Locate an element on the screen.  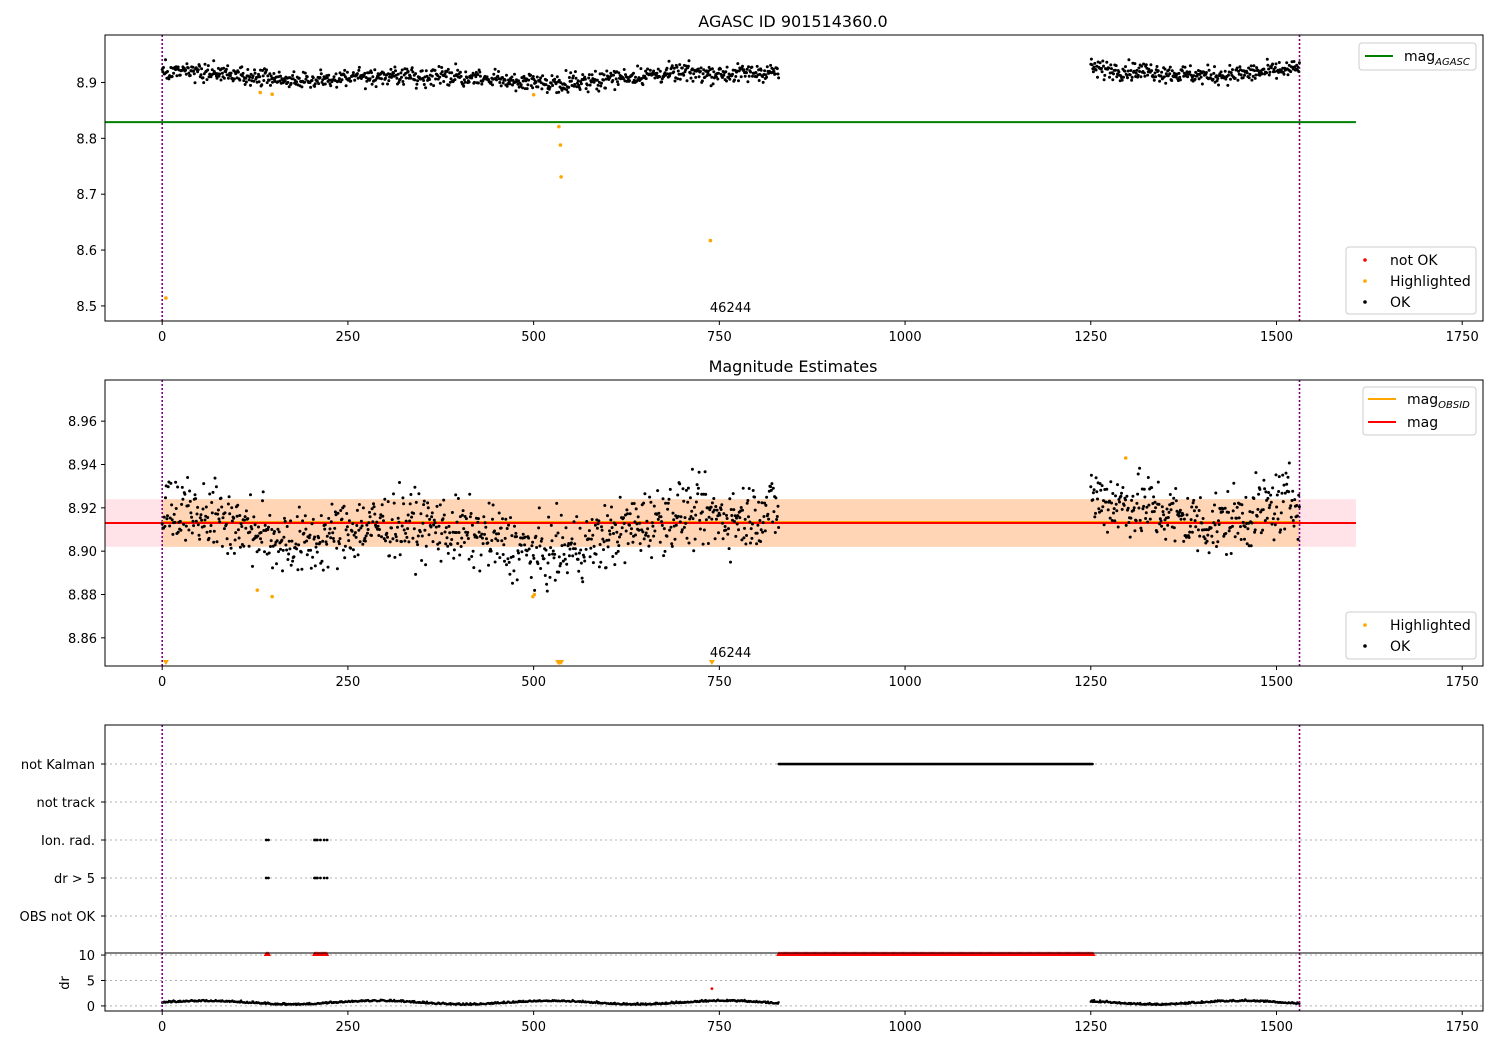
flag-row-label: not Kalman is located at coordinates (58, 765).